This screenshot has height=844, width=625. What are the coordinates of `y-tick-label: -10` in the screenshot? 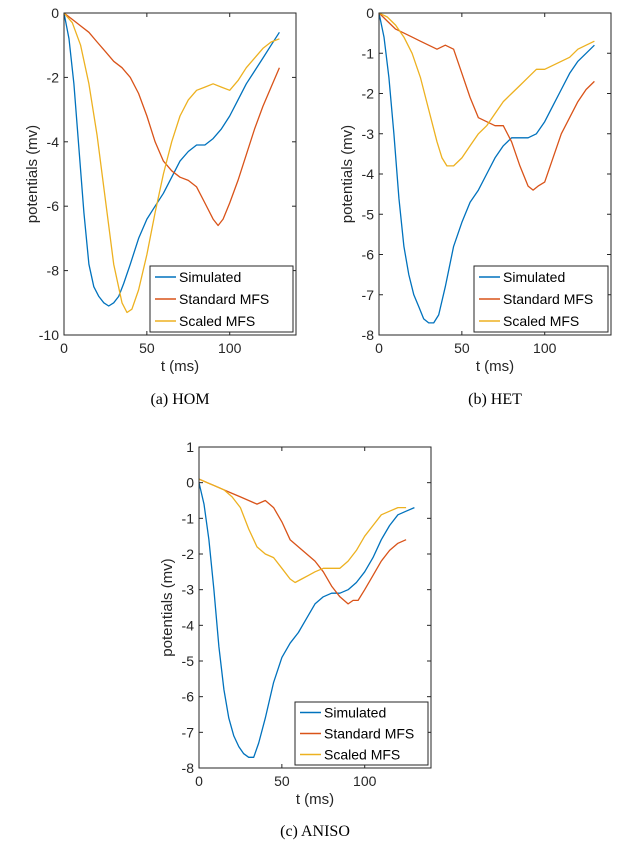 It's located at (49, 335).